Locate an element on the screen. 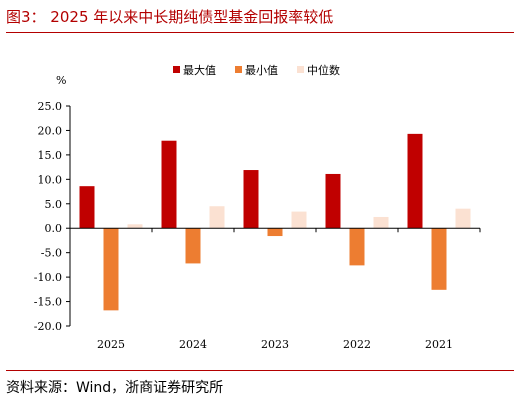 This screenshot has height=403, width=520. legend-label: 最大值 is located at coordinates (199, 70).